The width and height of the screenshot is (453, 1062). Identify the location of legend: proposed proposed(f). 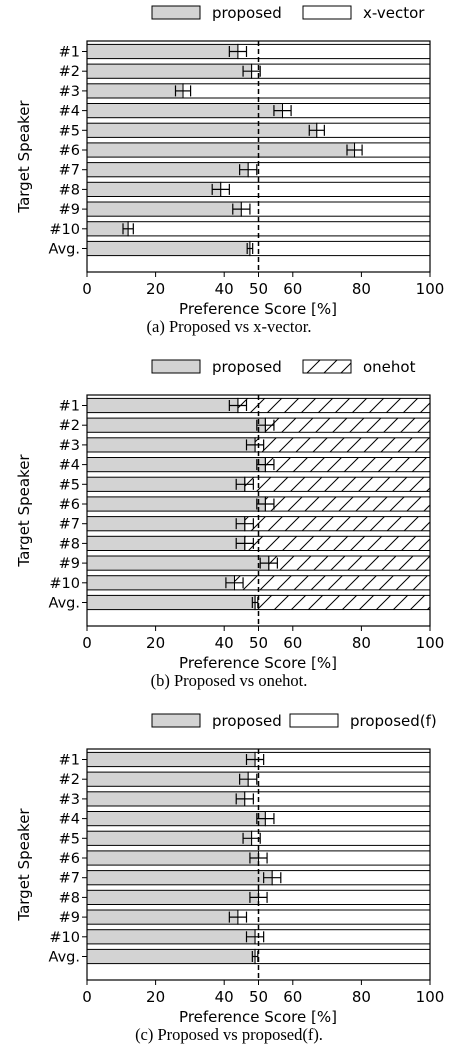
(294, 721).